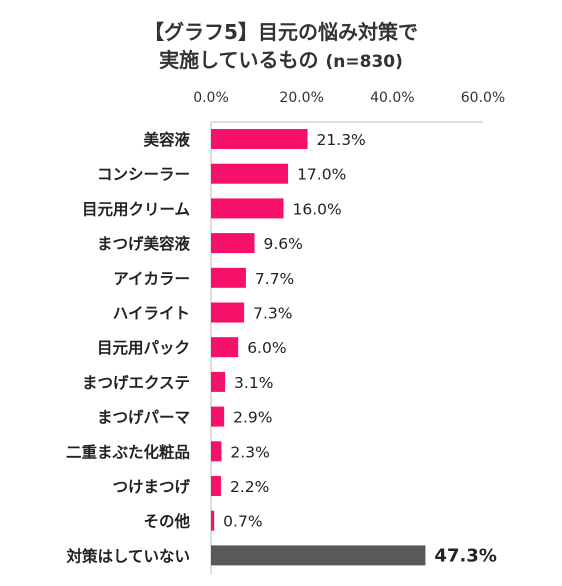  I want to click on data-label: 7.3%, so click(272, 314).